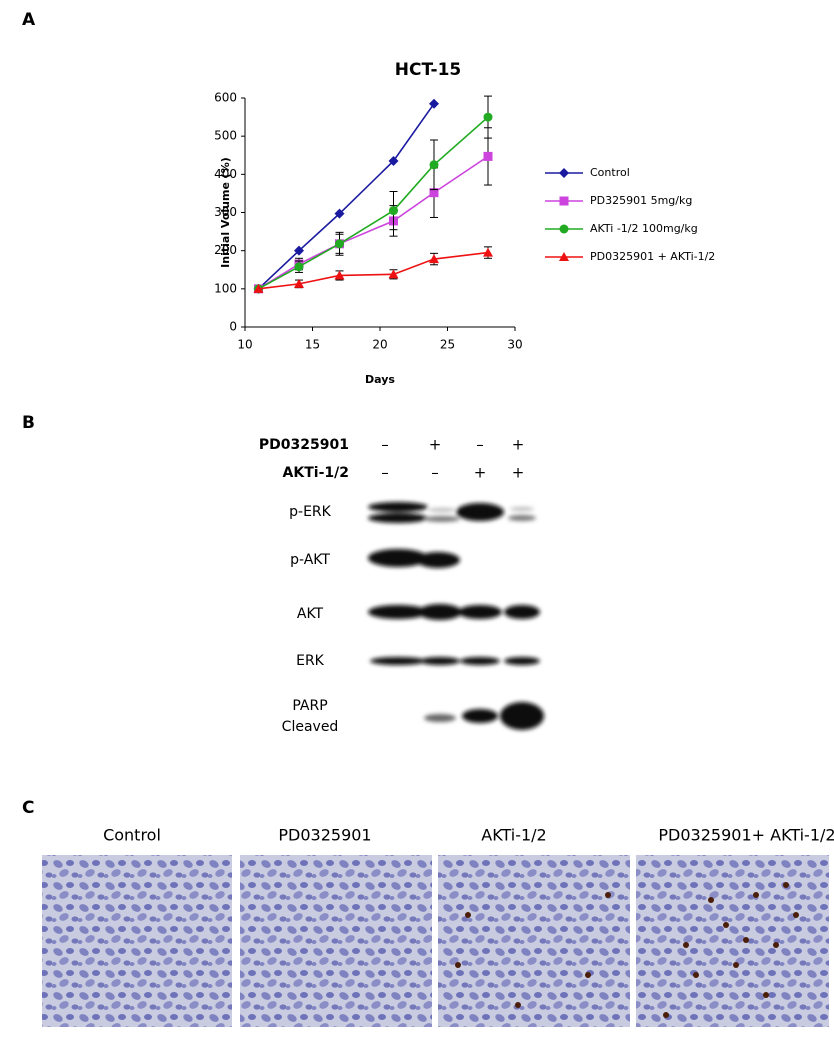 The image size is (834, 1050). I want to click on y-tick-label: 400, so click(225, 174).